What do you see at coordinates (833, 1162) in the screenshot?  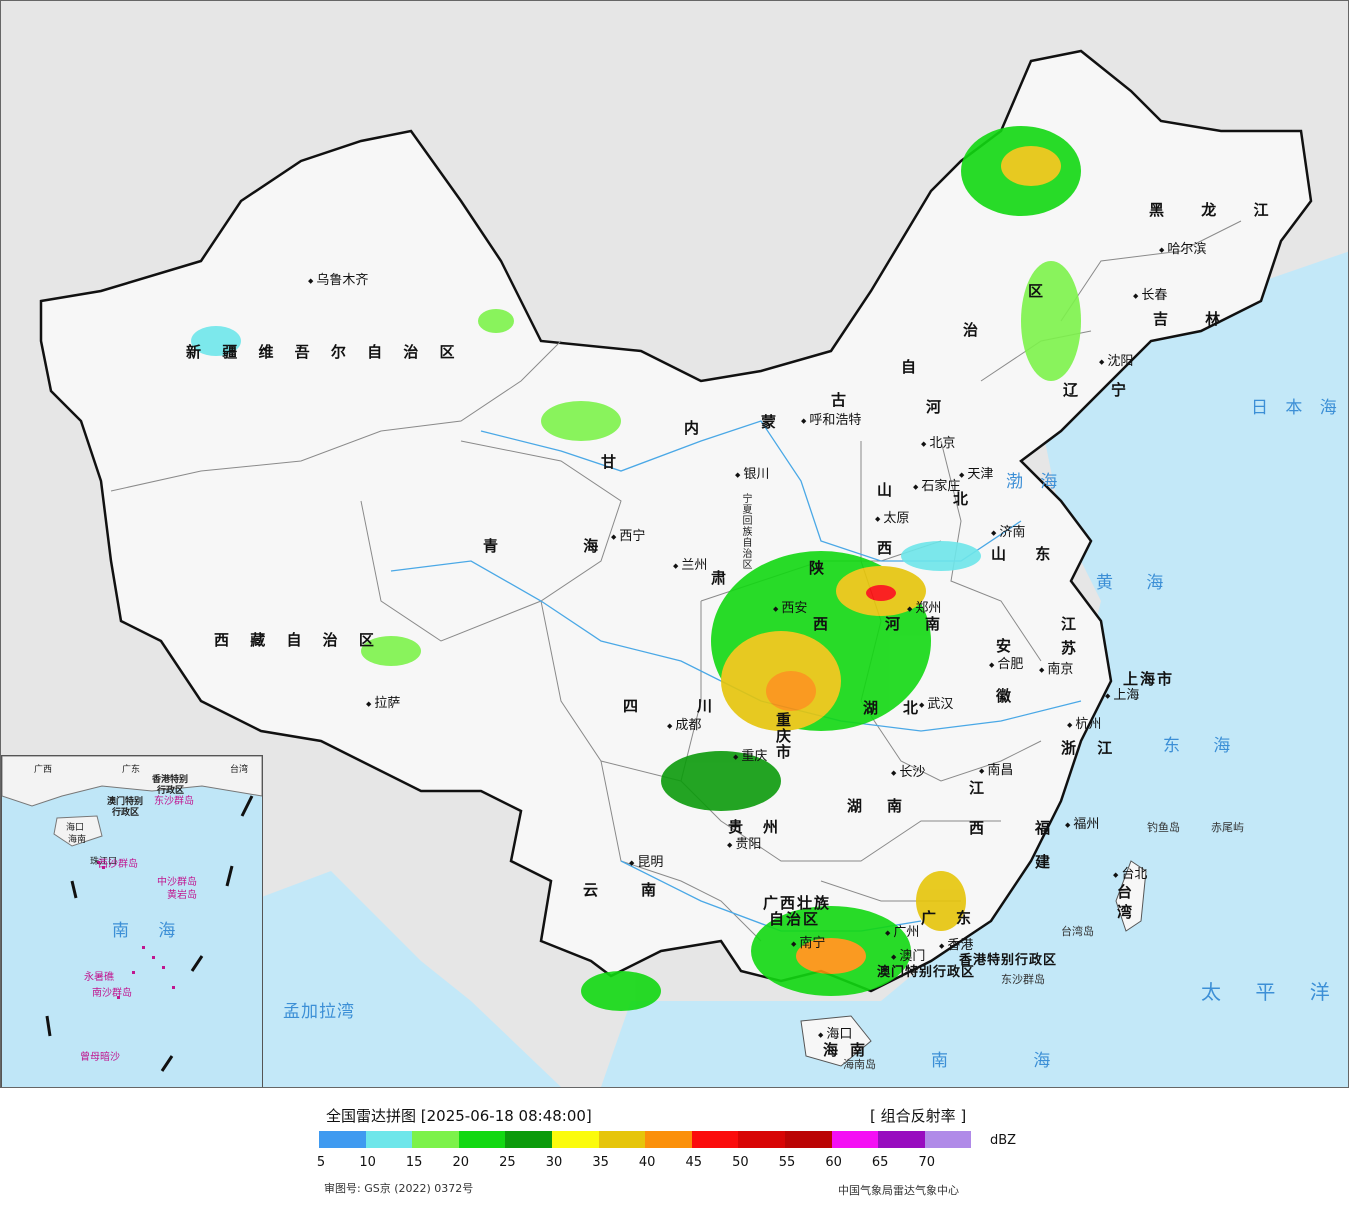 I see `scale-tick: 60` at bounding box center [833, 1162].